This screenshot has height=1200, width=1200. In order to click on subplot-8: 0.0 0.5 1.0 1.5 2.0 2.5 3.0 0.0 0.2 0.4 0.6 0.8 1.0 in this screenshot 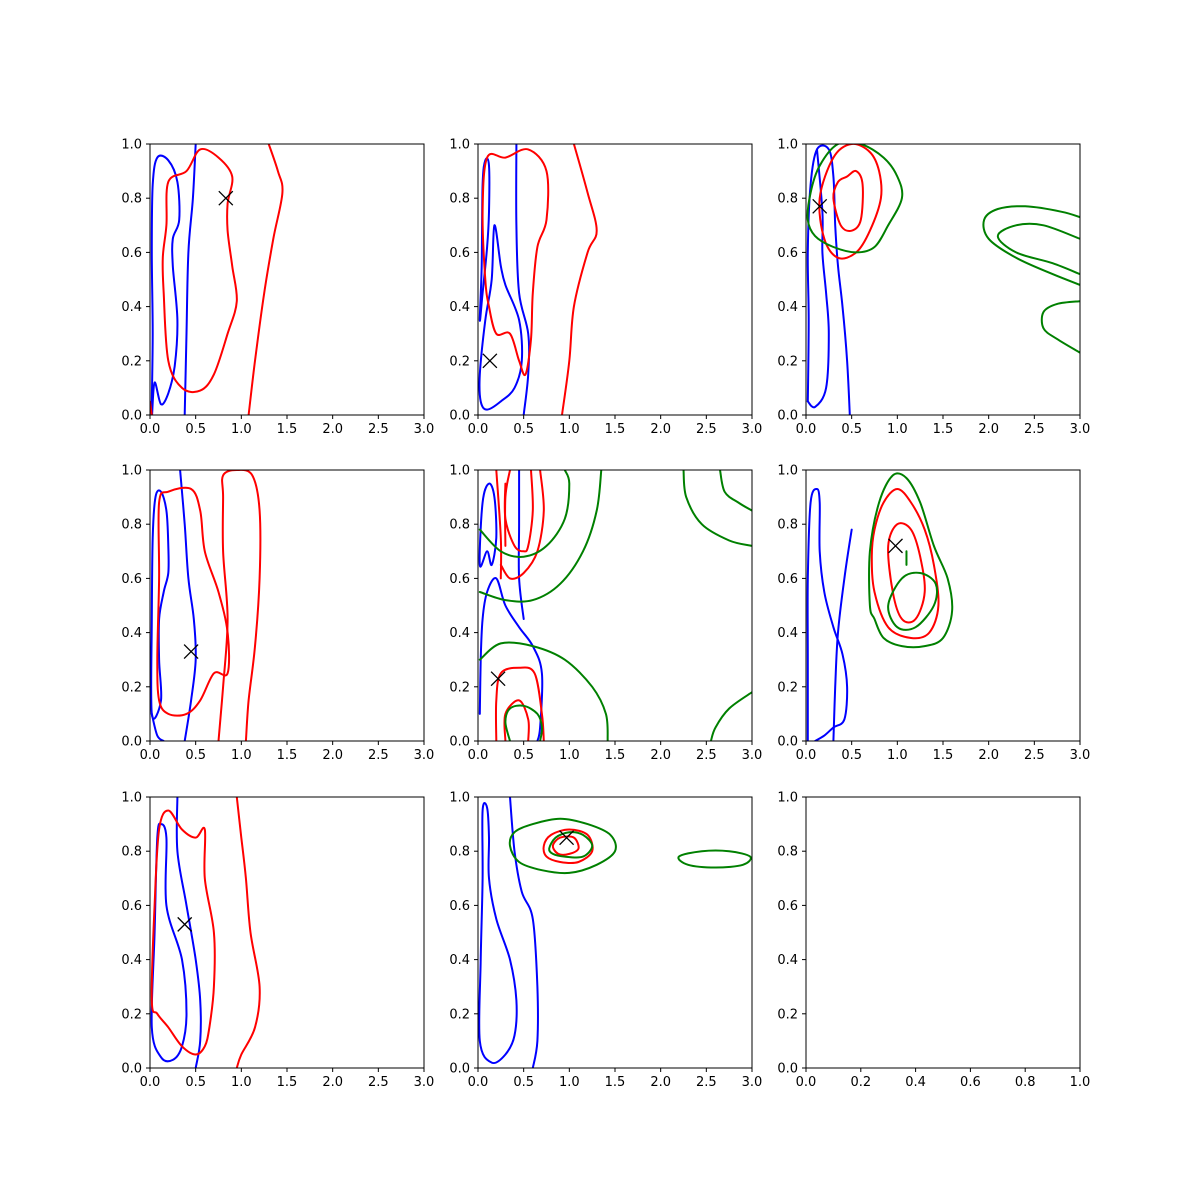, I will do `click(605, 941)`.